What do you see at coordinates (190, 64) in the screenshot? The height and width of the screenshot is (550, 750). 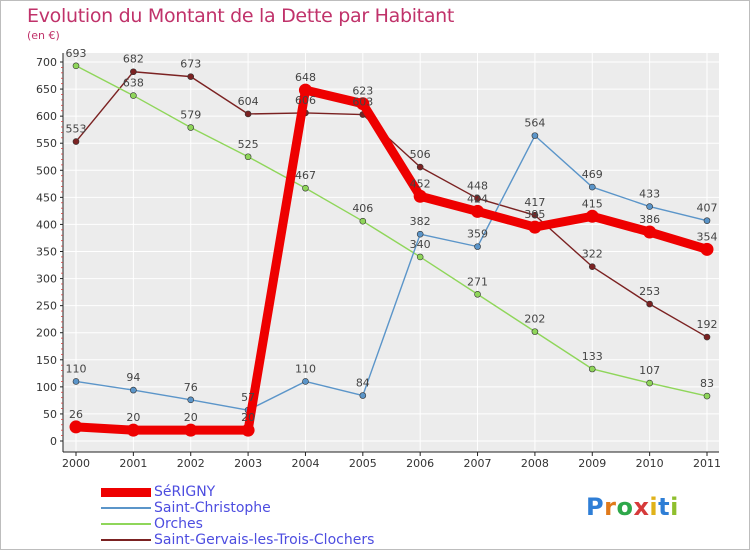 I see `data-label: 673` at bounding box center [190, 64].